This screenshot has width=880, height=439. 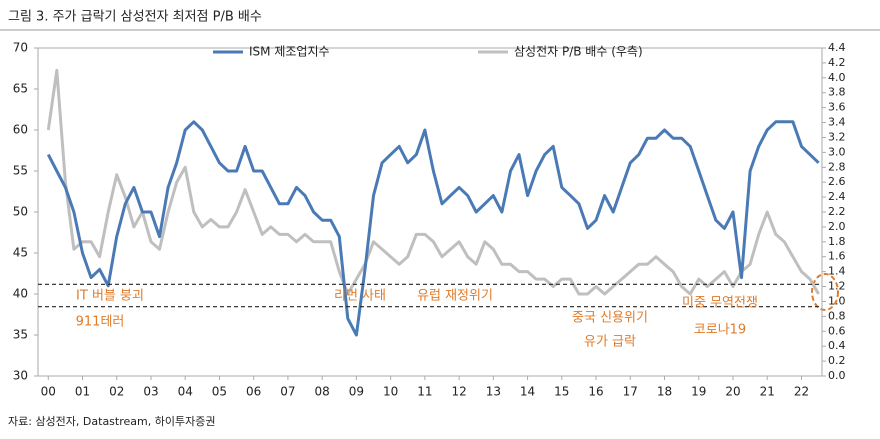 What do you see at coordinates (458, 392) in the screenshot?
I see `x-tick-label: 12` at bounding box center [458, 392].